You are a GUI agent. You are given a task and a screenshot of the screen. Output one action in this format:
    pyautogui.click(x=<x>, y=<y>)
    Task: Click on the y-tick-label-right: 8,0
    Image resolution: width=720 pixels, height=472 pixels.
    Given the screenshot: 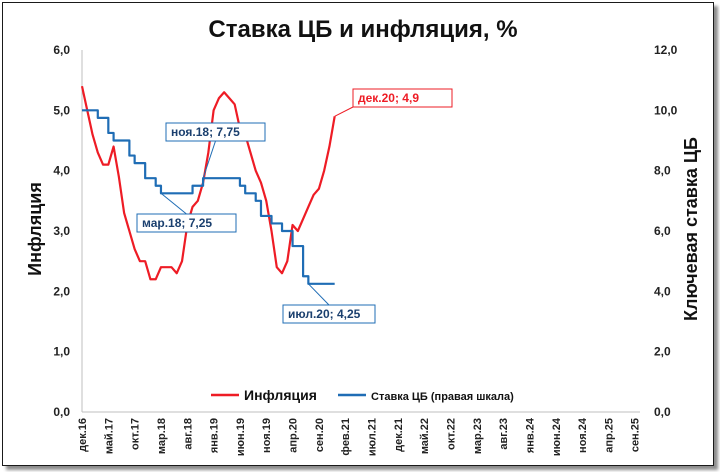 What is the action you would take?
    pyautogui.click(x=662, y=171)
    